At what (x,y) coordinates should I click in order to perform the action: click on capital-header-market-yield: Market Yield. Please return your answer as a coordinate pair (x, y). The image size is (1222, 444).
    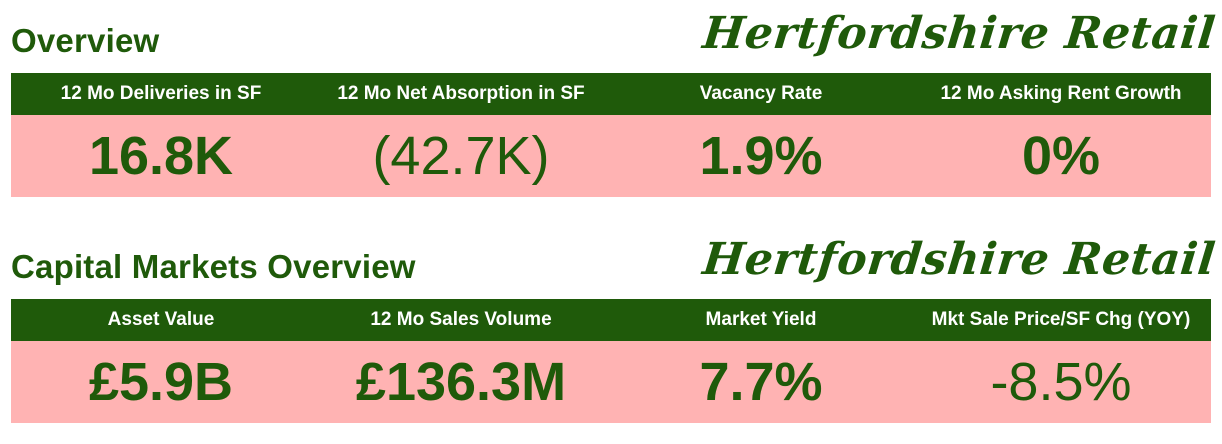
    Looking at the image, I should click on (761, 319).